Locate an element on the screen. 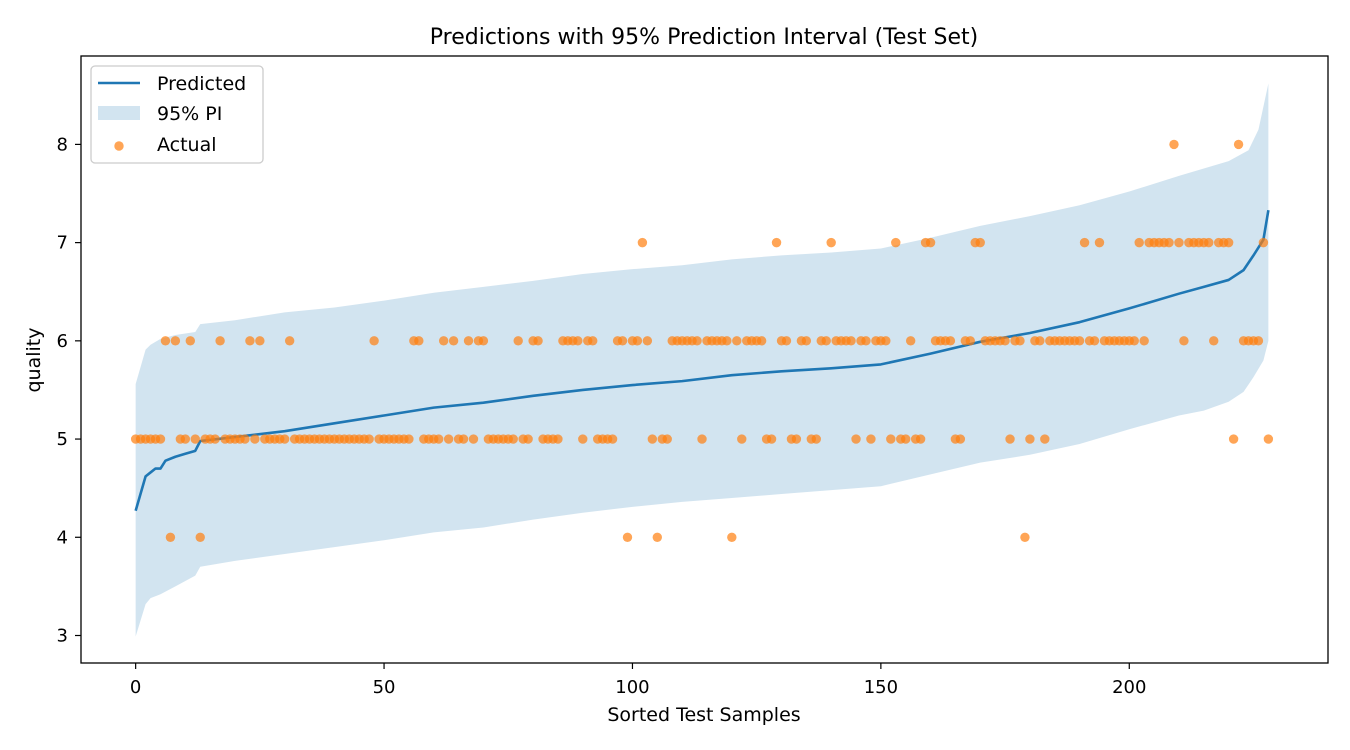 The width and height of the screenshot is (1350, 750). legend-actual-swatch is located at coordinates (119, 146).